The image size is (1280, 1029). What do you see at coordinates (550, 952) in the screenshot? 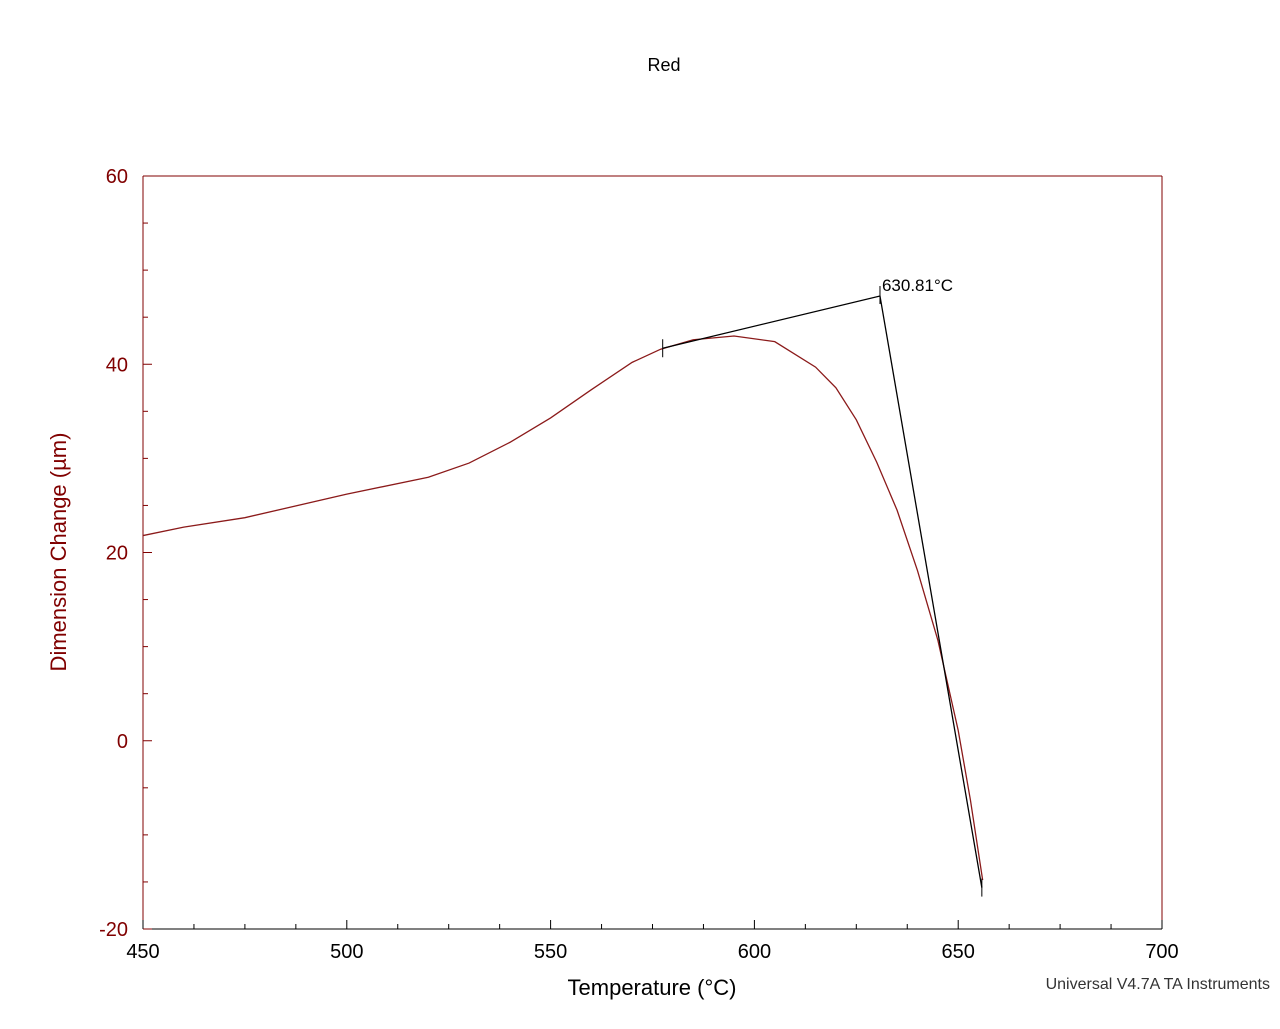
I see `x-tick-label: 550` at bounding box center [550, 952].